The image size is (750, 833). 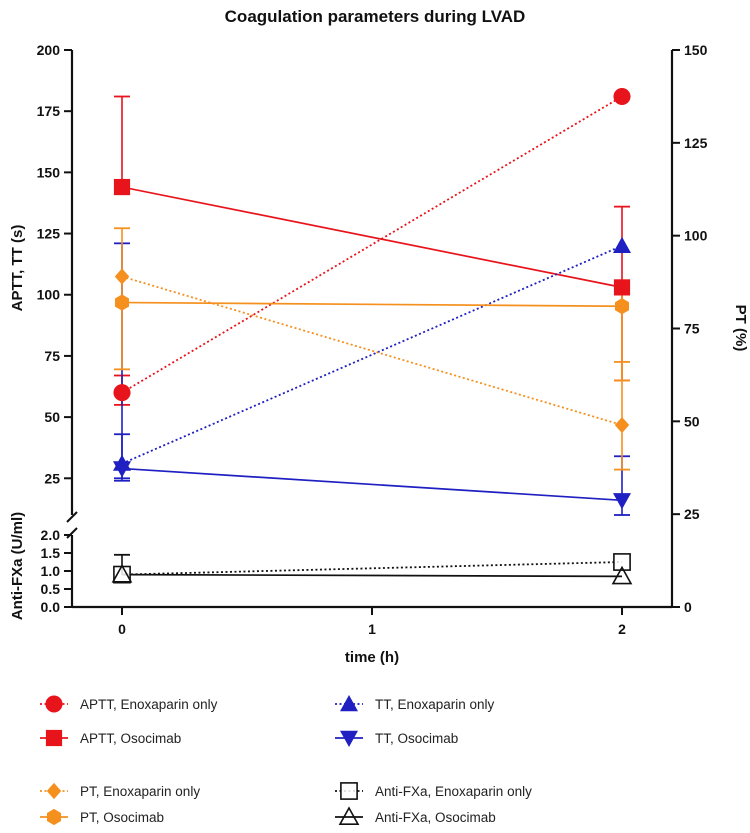 What do you see at coordinates (122, 629) in the screenshot?
I see `x-tick-label: 0` at bounding box center [122, 629].